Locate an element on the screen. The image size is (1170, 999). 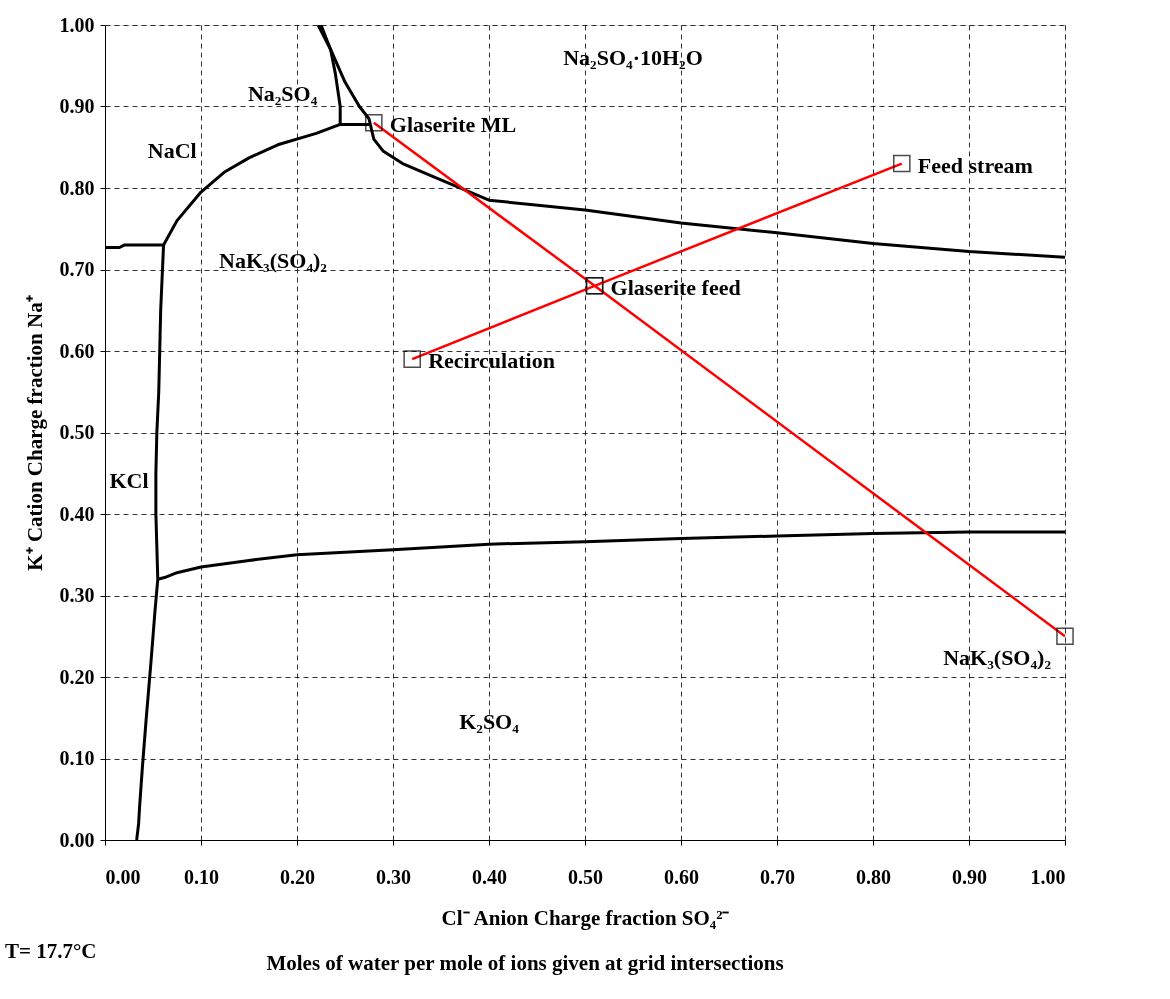
y-tick-label: 0.00 is located at coordinates (77, 839).